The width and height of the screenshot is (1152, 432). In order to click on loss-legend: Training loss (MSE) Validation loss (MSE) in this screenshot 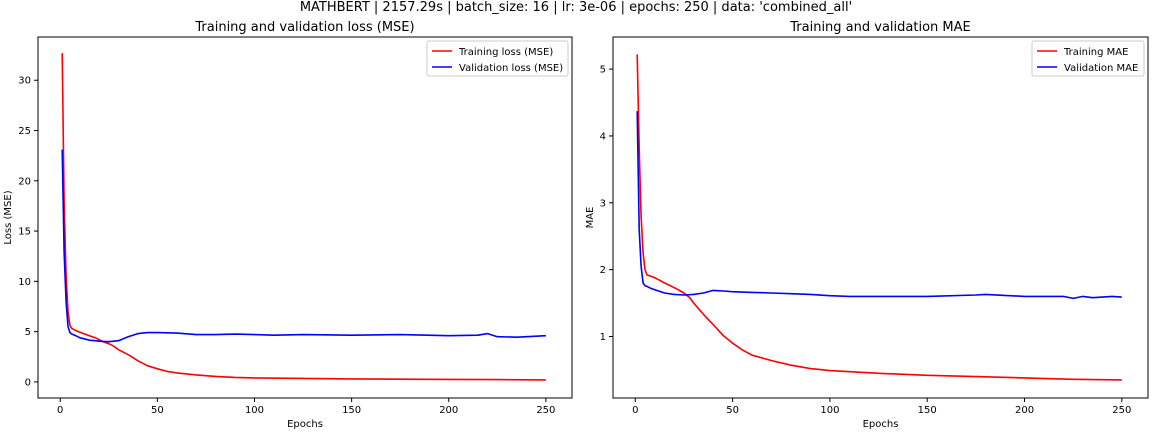, I will do `click(497, 58)`.